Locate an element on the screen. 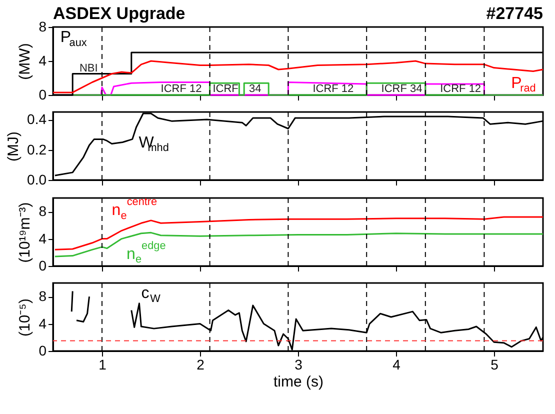 This screenshot has height=414, width=555. chart-title: ASDEX Upgrade is located at coordinates (119, 13).